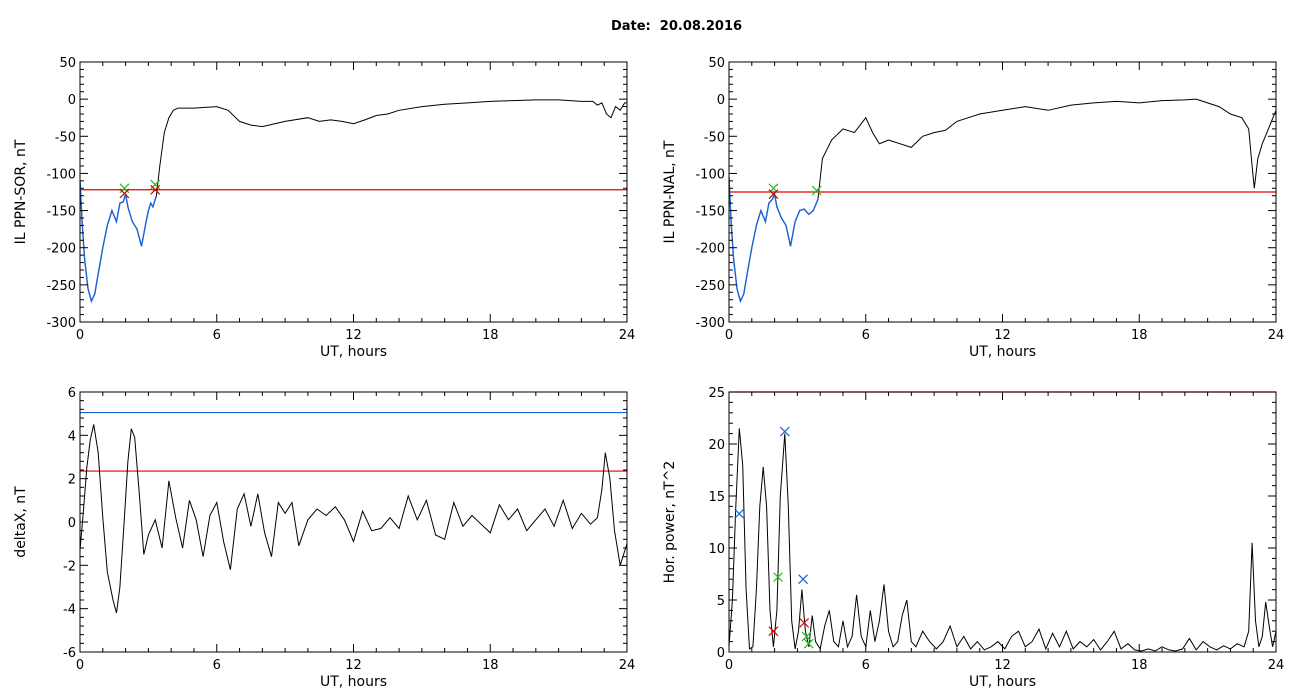 The image size is (1300, 700). Describe the element at coordinates (353, 201) in the screenshot. I see `series-line-sor` at that location.